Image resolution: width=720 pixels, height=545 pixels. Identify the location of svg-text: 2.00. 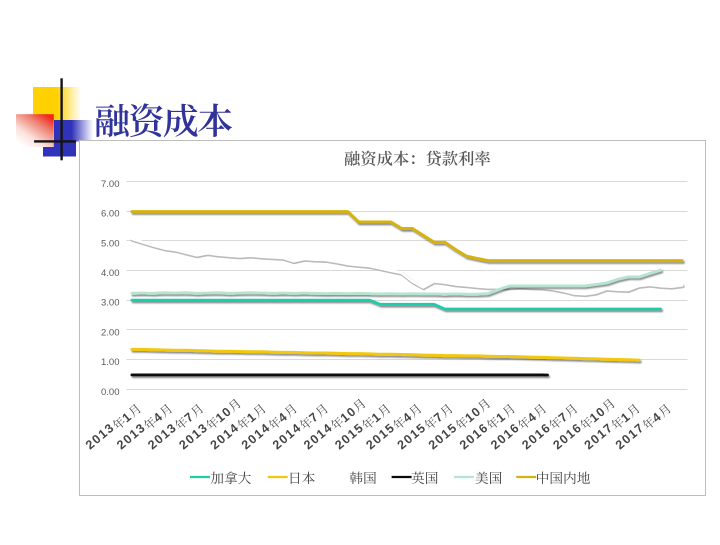
(110, 332).